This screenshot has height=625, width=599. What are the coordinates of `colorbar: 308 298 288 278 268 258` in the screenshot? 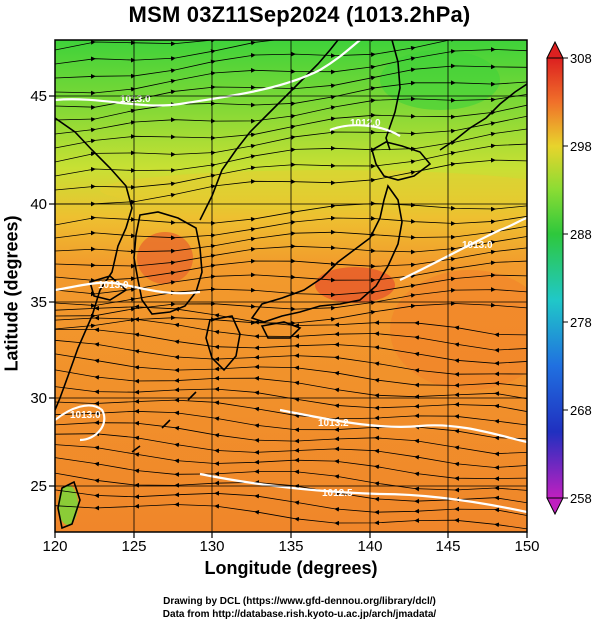 It's located at (569, 278).